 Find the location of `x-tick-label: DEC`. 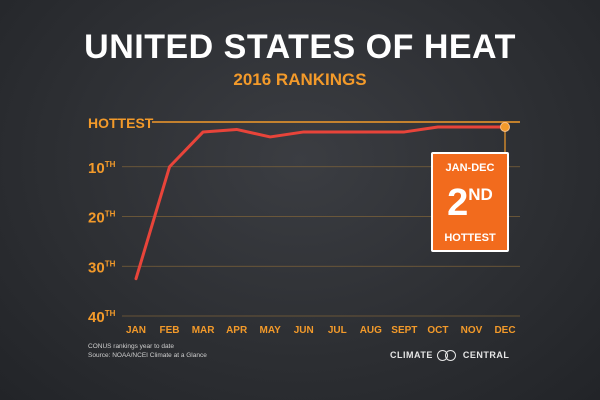

x-tick-label: DEC is located at coordinates (504, 330).